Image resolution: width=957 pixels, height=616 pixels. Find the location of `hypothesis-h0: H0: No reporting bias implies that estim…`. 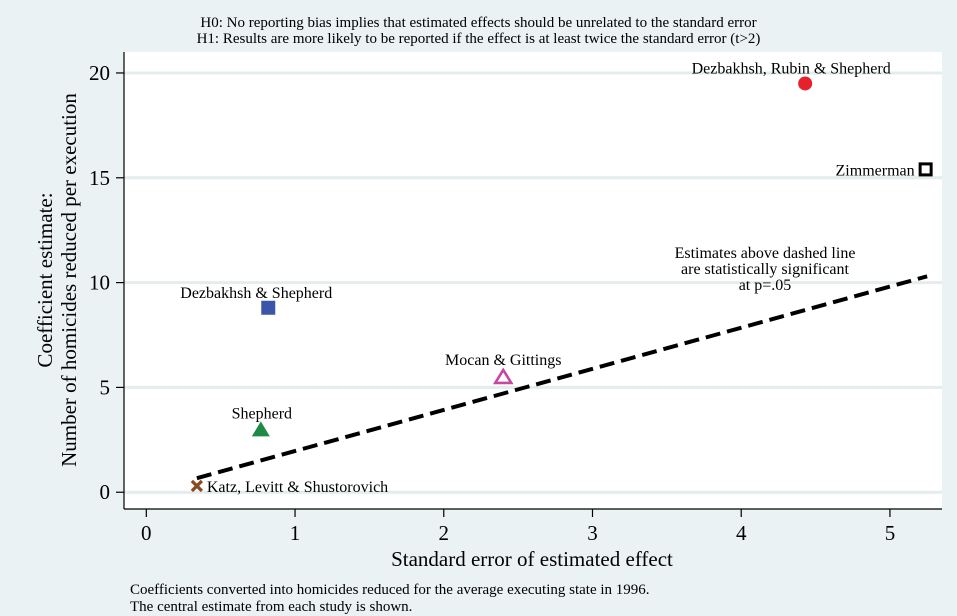

hypothesis-h0: H0: No reporting bias implies that estim… is located at coordinates (478, 23).